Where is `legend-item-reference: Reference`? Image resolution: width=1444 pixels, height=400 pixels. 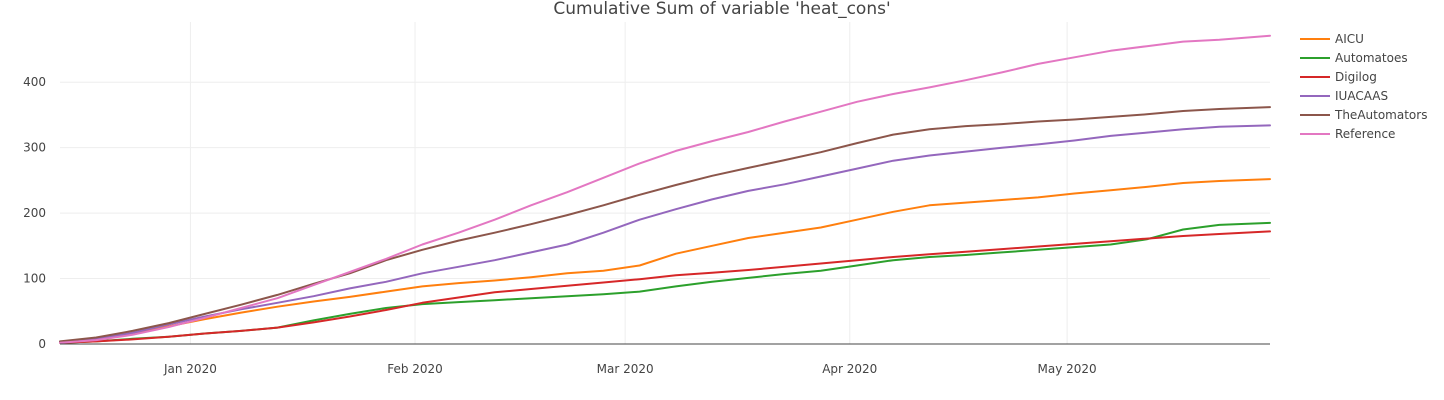
legend-item-reference: Reference is located at coordinates (1347, 134).